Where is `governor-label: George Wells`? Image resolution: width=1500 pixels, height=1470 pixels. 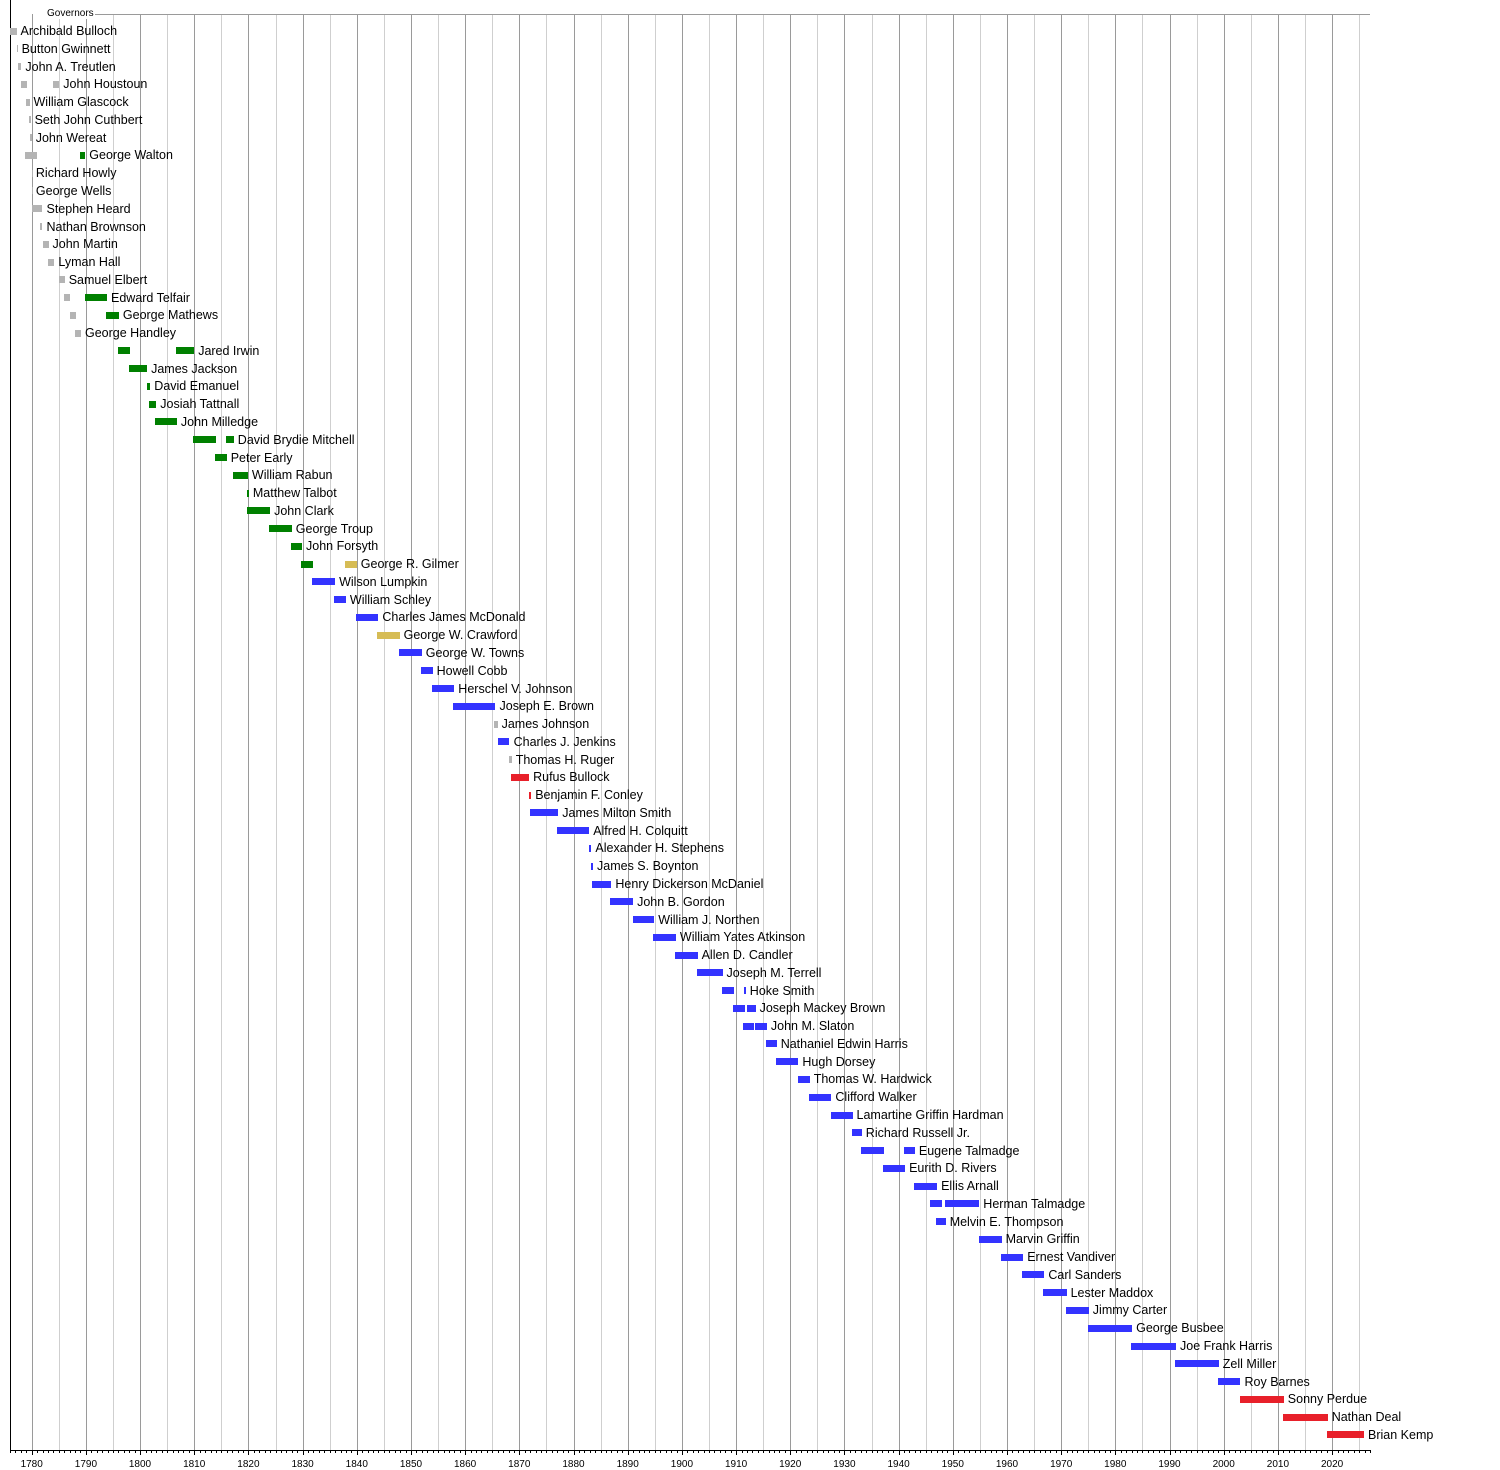
governor-label: George Wells is located at coordinates (73, 190).